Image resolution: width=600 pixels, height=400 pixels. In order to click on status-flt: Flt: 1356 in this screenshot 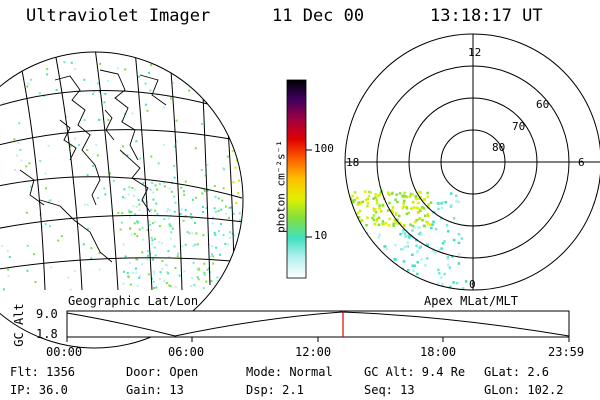, I will do `click(43, 372)`.